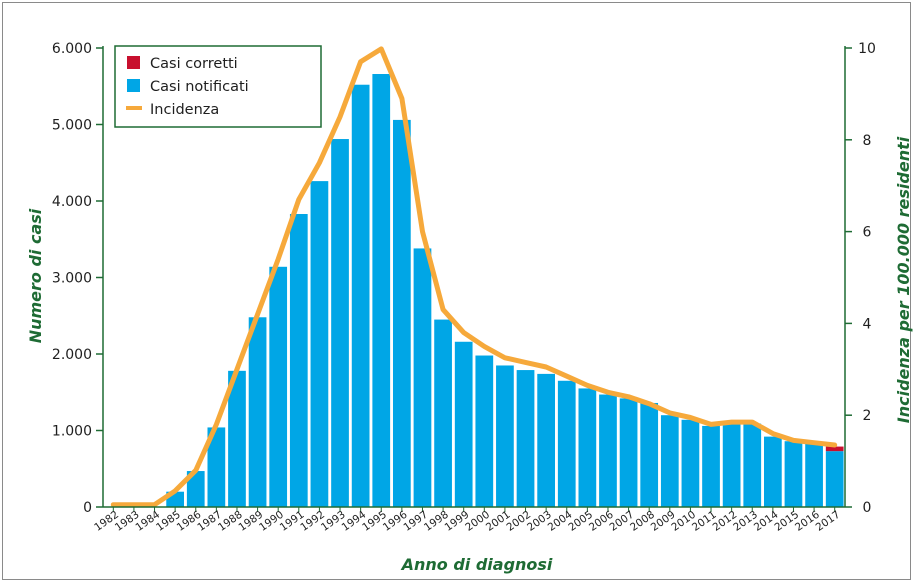 The height and width of the screenshot is (584, 915). What do you see at coordinates (867, 324) in the screenshot?
I see `y-tick-label-right: 4` at bounding box center [867, 324].